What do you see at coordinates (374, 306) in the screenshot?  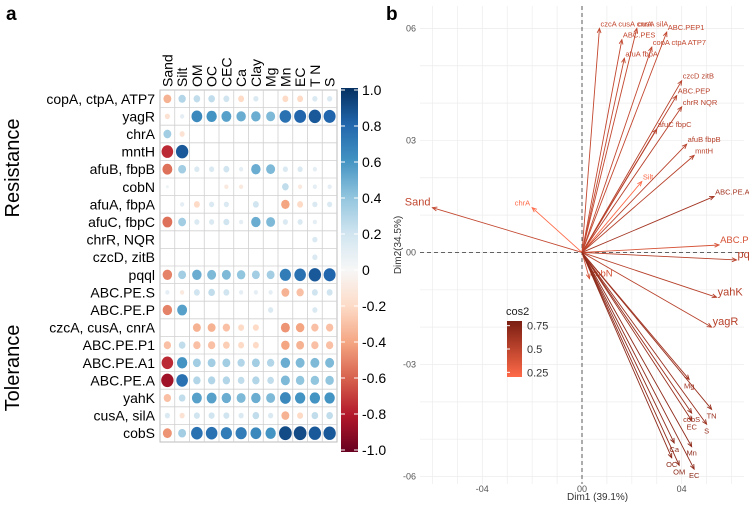 I see `colorbar-tick-label: -0.2` at bounding box center [374, 306].